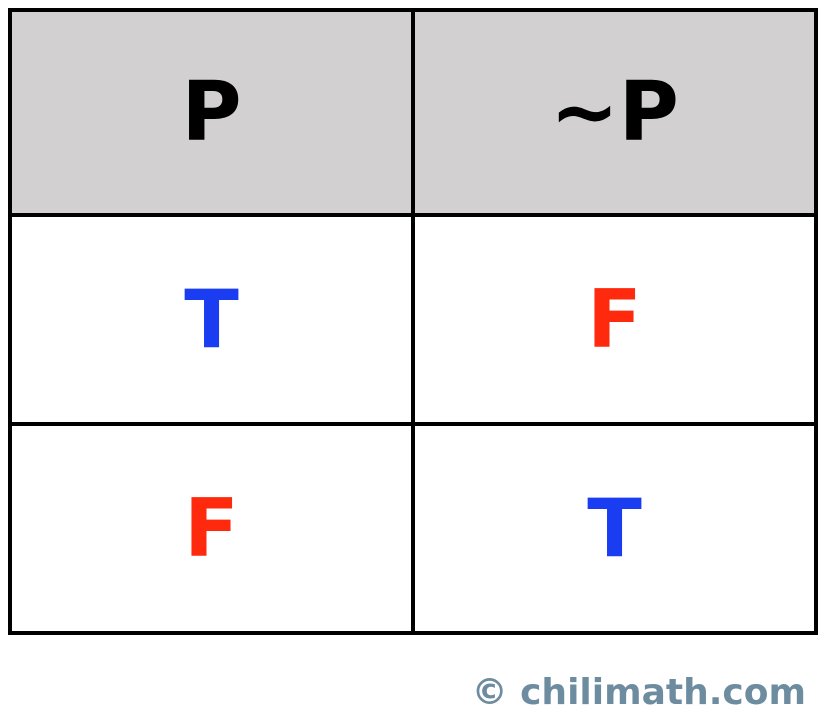 The image size is (828, 720). Describe the element at coordinates (211, 112) in the screenshot. I see `header-p: P` at that location.